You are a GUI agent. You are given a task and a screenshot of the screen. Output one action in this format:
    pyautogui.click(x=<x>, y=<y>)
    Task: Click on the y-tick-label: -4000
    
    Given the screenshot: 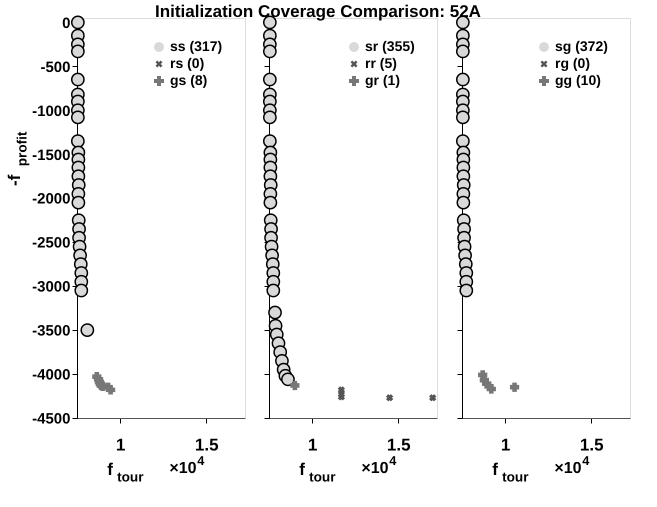 What is the action you would take?
    pyautogui.click(x=51, y=375)
    